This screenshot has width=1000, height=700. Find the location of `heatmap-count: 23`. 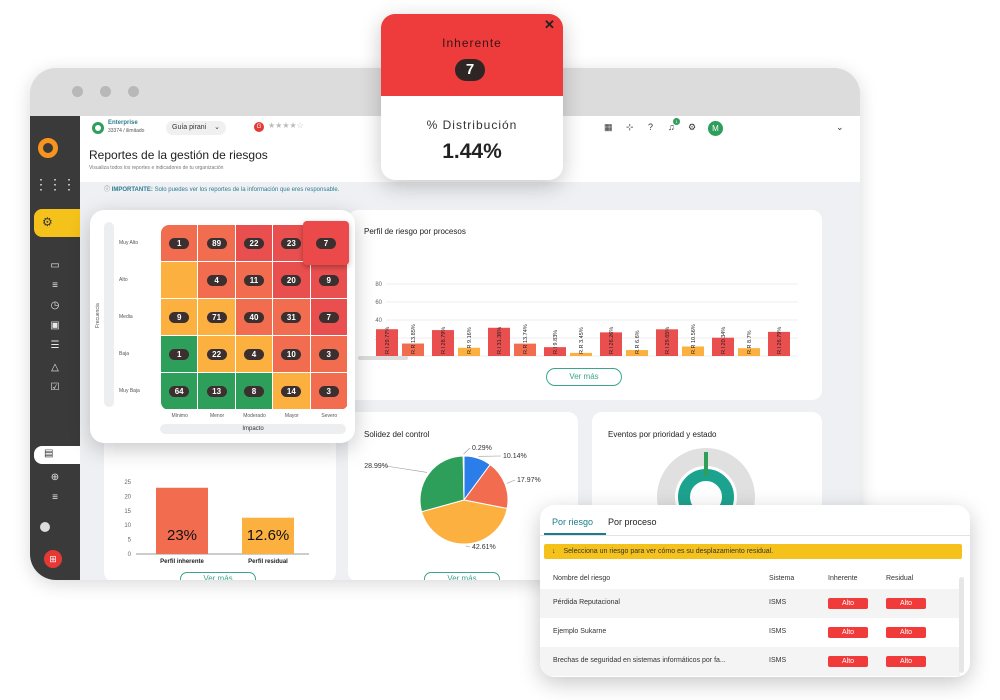

heatmap-count: 23 is located at coordinates (291, 243).